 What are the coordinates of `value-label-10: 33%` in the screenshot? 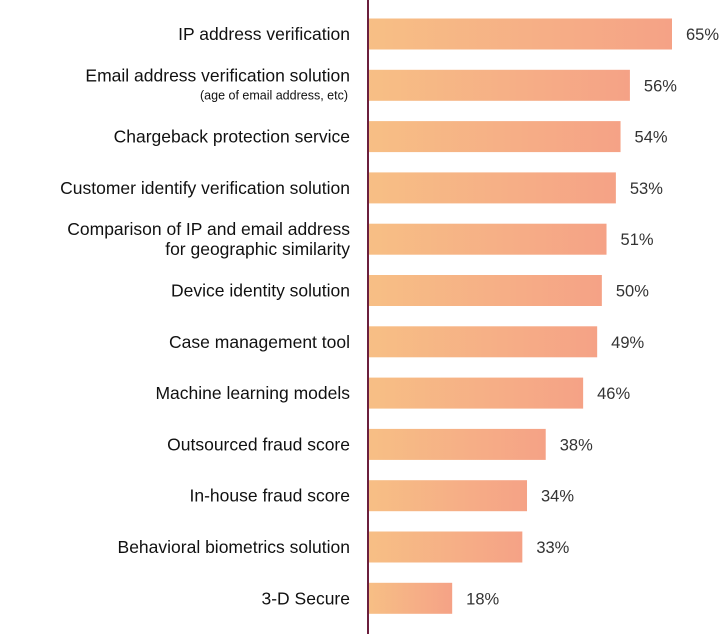 It's located at (552, 548).